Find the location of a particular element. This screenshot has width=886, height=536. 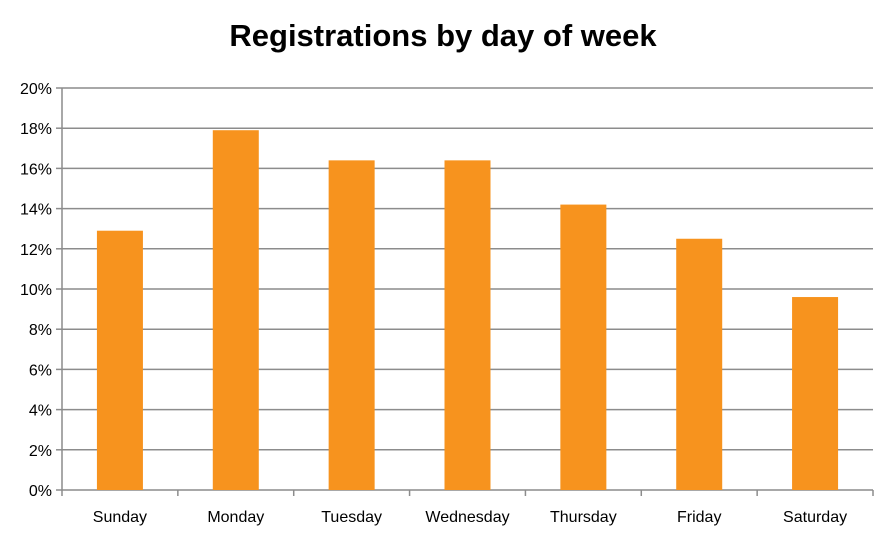

bar-monday is located at coordinates (235, 310).